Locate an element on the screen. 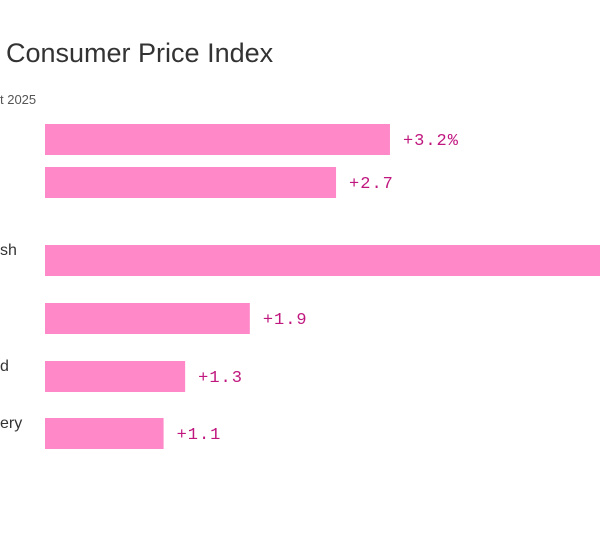 The image size is (600, 540). category-label: ery is located at coordinates (11, 423).